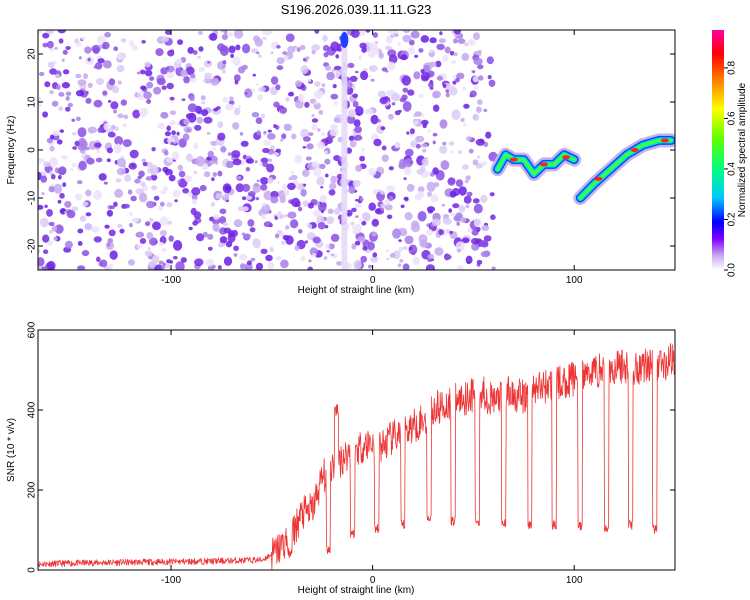  Describe the element at coordinates (625, 169) in the screenshot. I see `track-core` at that location.